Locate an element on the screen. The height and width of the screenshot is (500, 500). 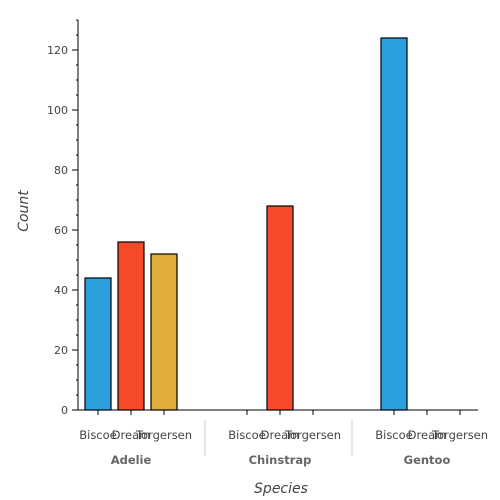
x-group-label: Adelie is located at coordinates (131, 460).